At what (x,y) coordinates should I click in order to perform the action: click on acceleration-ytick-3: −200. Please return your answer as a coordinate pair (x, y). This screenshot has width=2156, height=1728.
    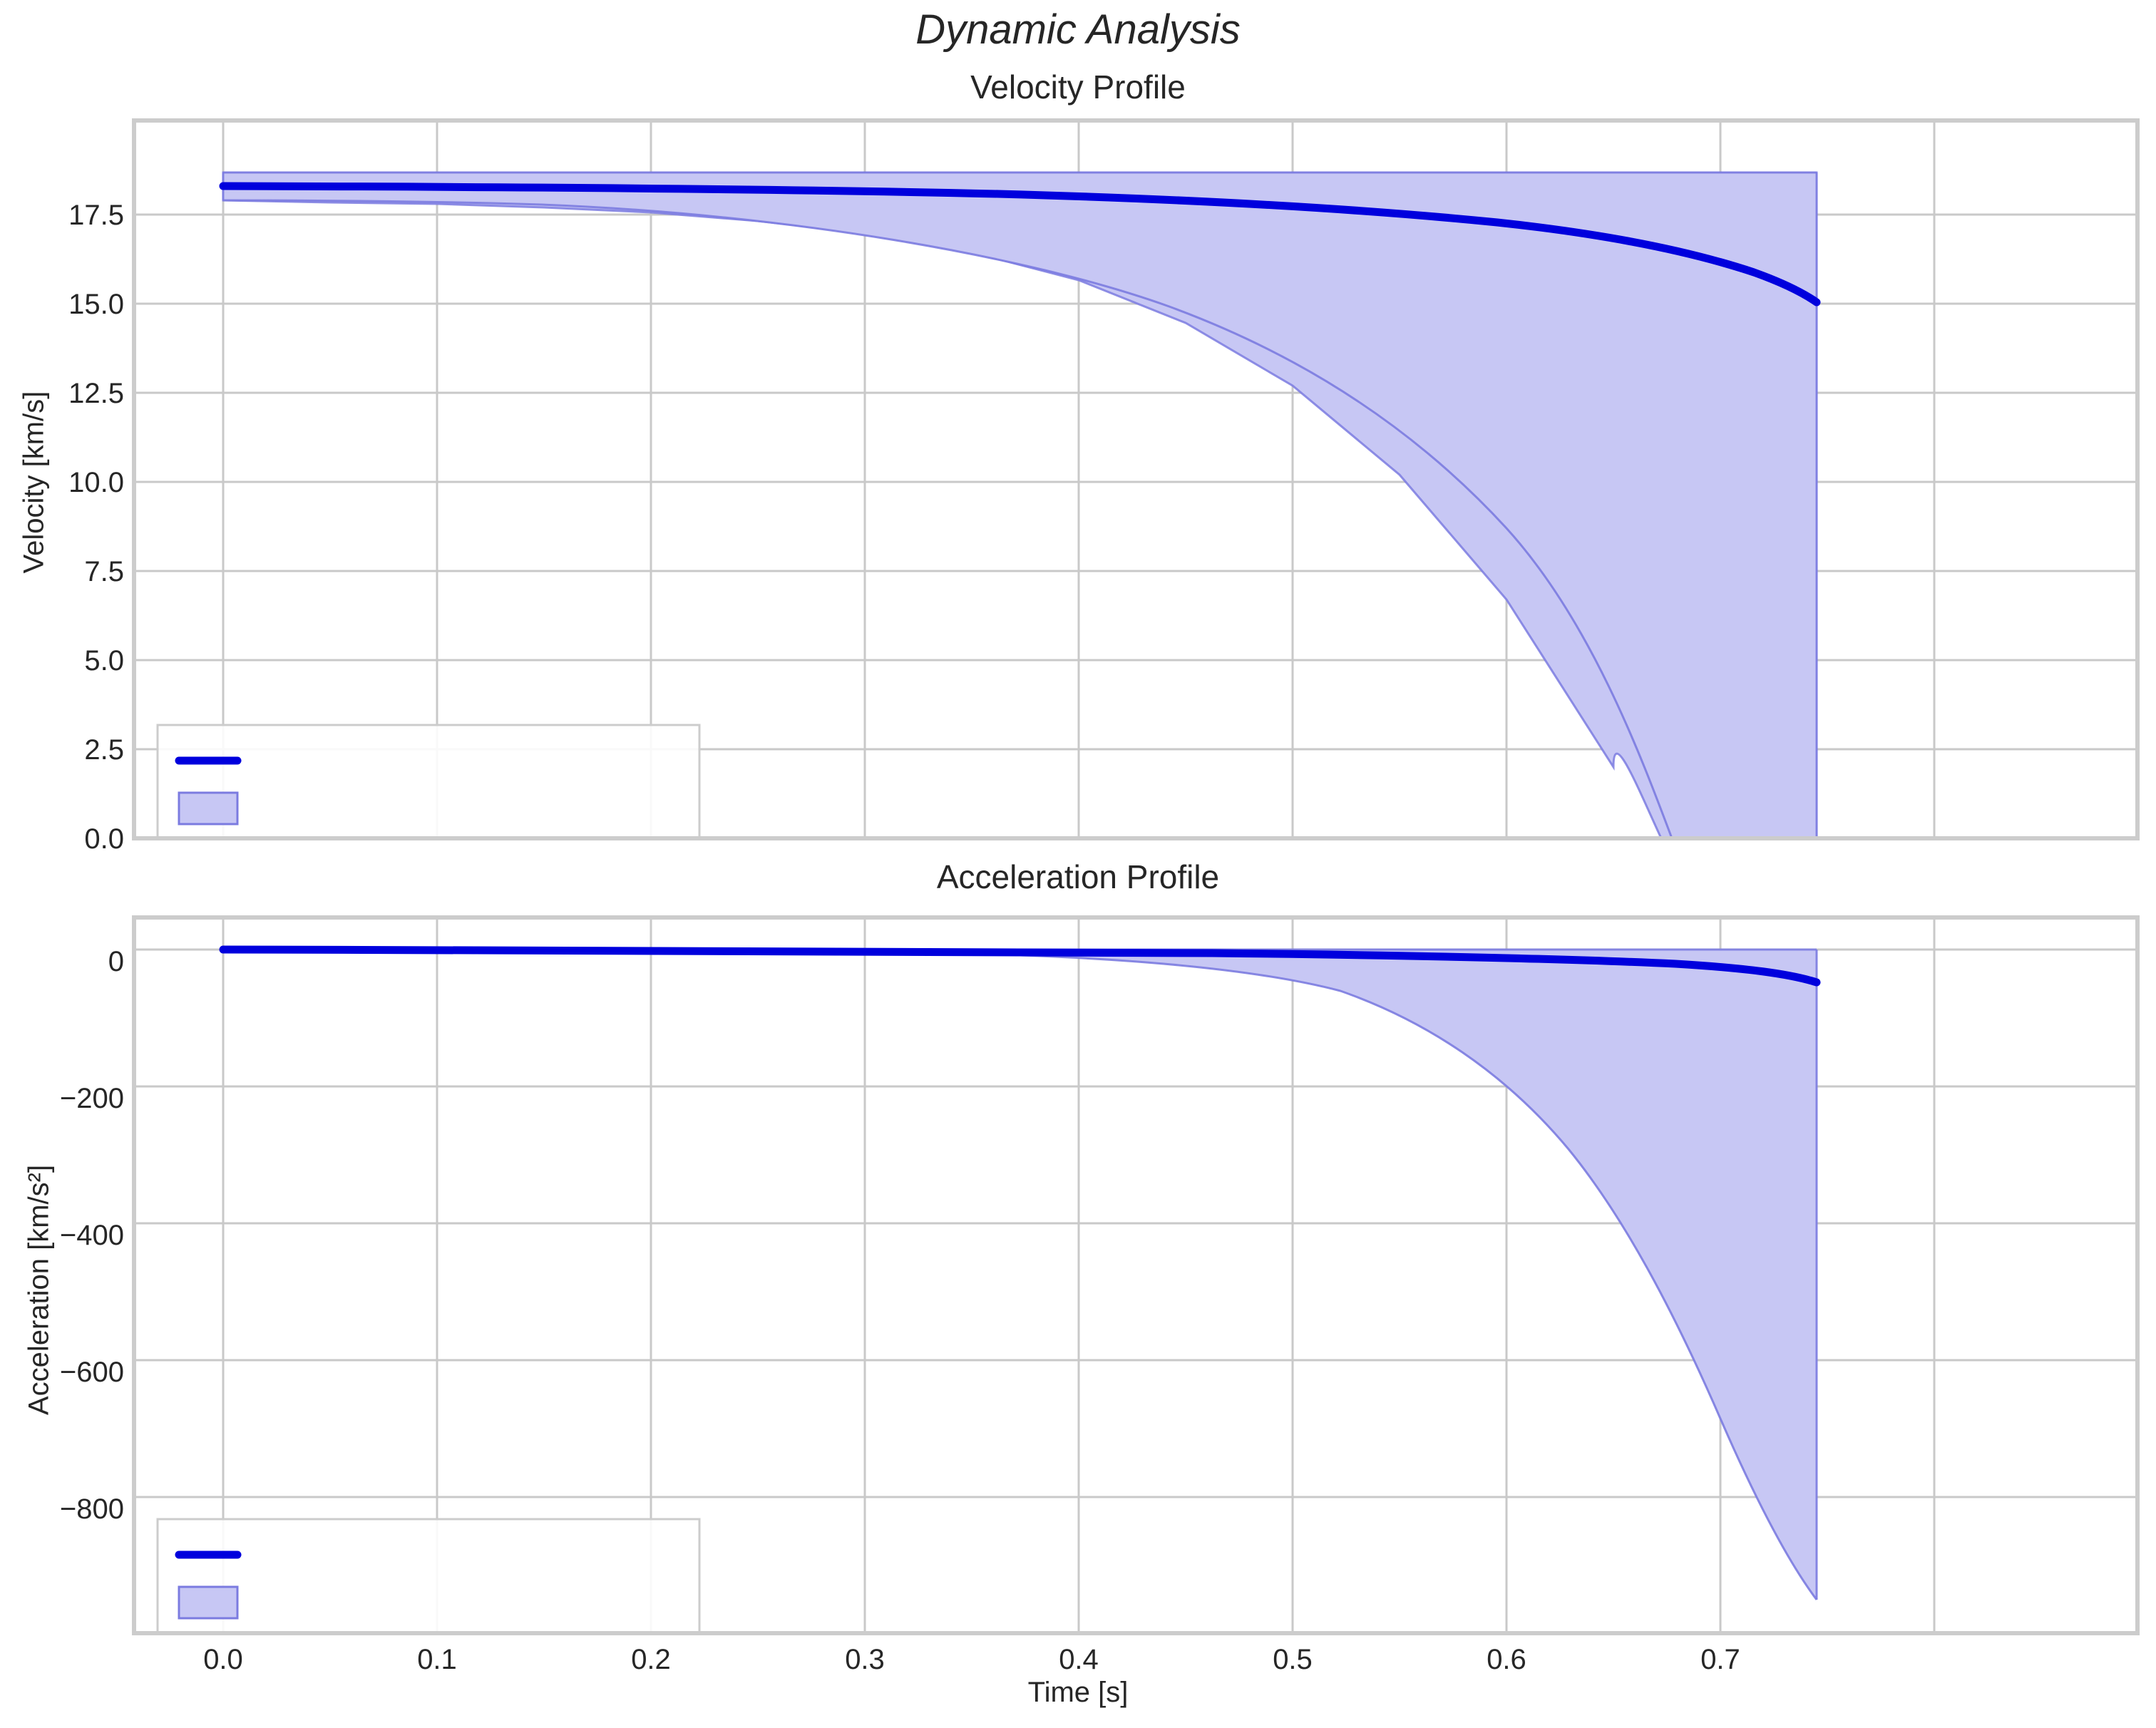
    Looking at the image, I should click on (91, 1098).